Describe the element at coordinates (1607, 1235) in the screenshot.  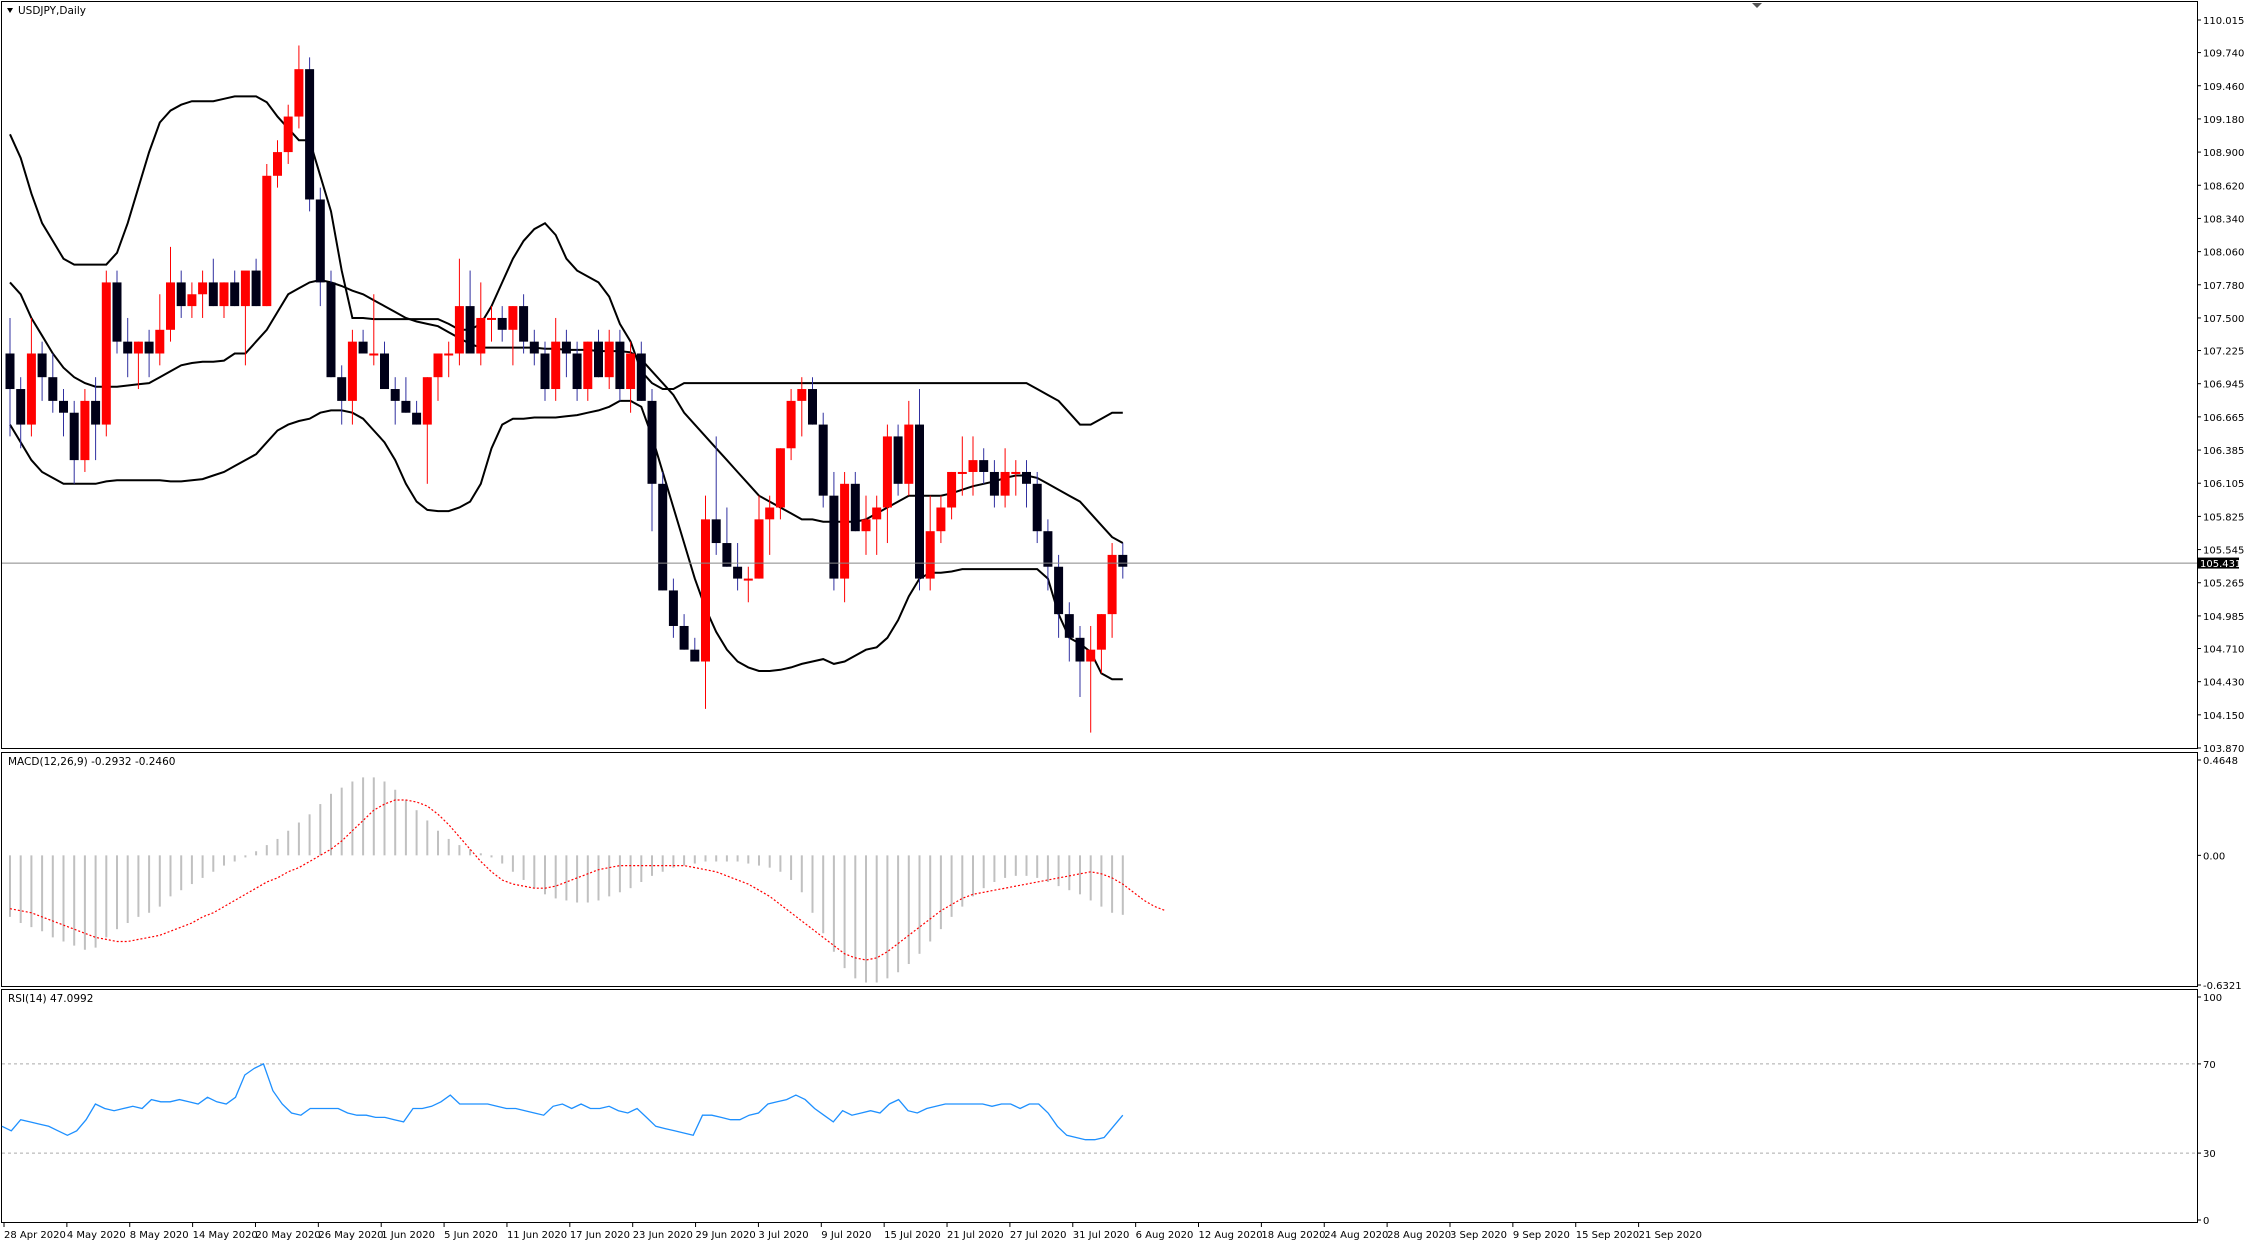
I see `date-label: 15 Sep 2020` at that location.